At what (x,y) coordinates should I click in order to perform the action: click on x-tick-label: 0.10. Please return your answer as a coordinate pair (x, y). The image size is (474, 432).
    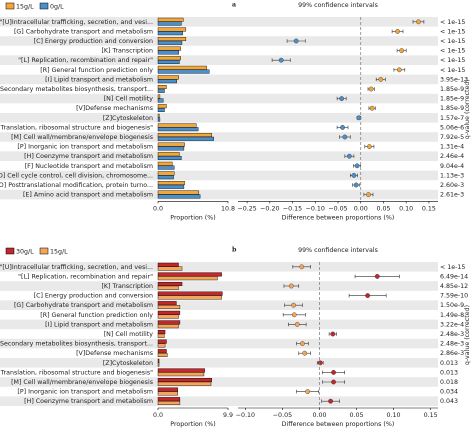
    Looking at the image, I should click on (394, 415).